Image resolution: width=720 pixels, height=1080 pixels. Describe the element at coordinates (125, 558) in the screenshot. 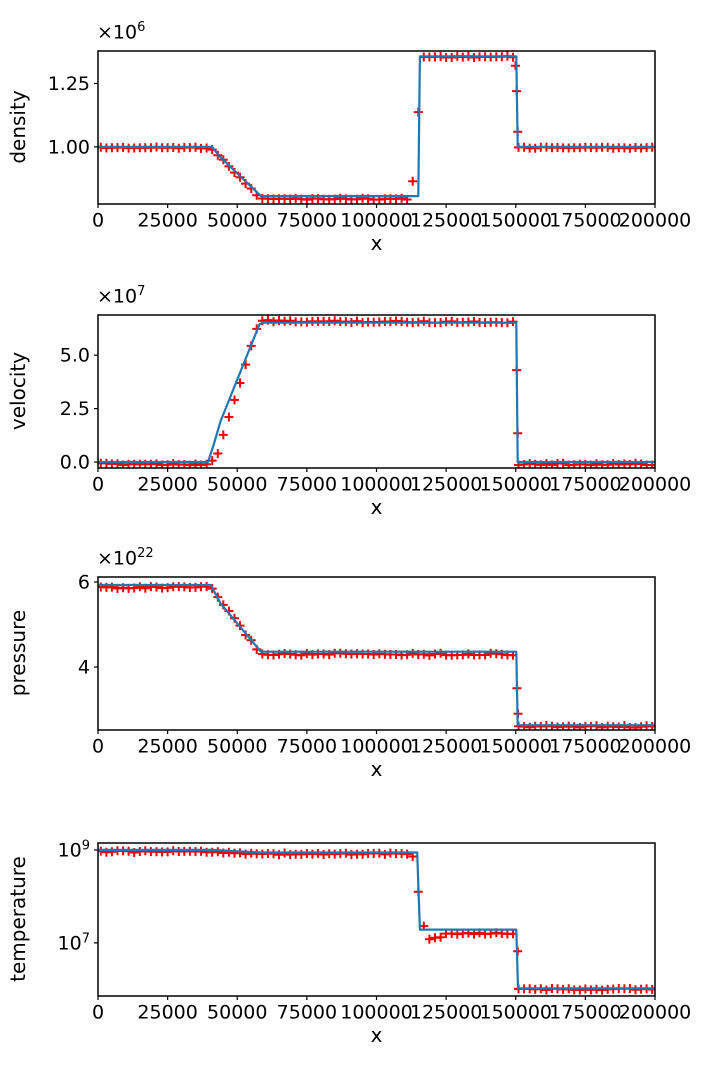

I see `y-axis-offset-pressure: ×10²²` at that location.